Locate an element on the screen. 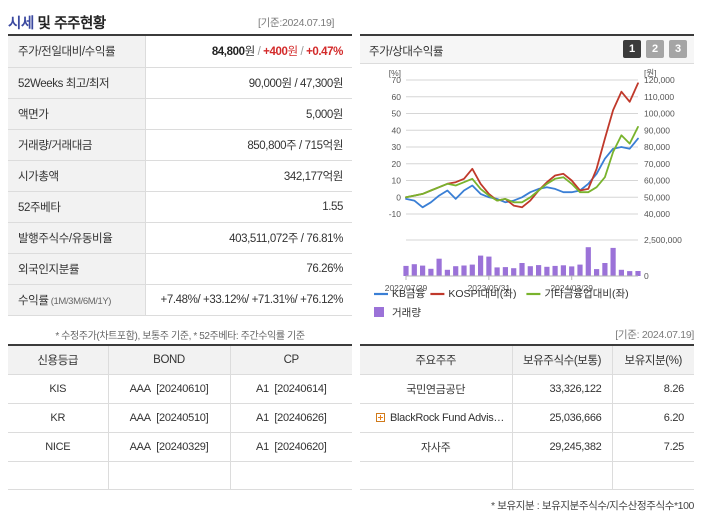 This screenshot has height=525, width=702. column-header-agency: 신용등급 is located at coordinates (58, 360).